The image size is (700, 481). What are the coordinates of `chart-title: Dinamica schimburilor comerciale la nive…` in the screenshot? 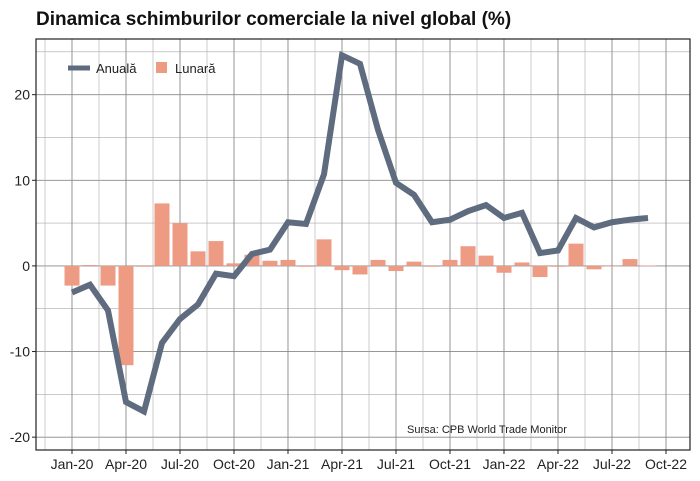 It's located at (274, 19).